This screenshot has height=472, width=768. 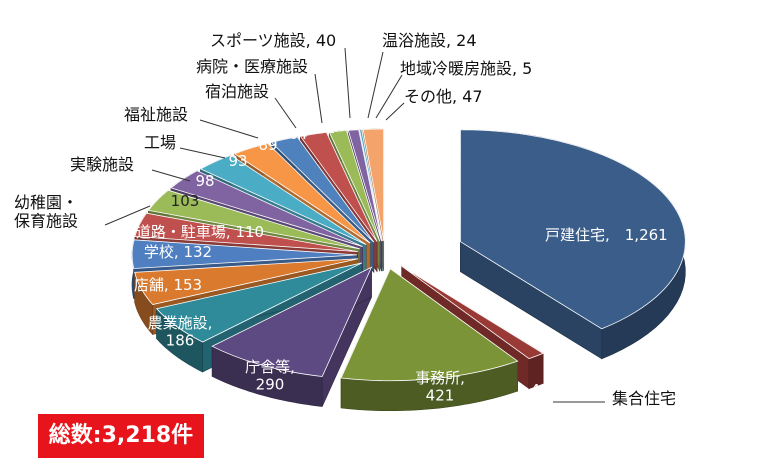 What do you see at coordinates (168, 285) in the screenshot?
I see `slice-label-5: 店舗, 153` at bounding box center [168, 285].